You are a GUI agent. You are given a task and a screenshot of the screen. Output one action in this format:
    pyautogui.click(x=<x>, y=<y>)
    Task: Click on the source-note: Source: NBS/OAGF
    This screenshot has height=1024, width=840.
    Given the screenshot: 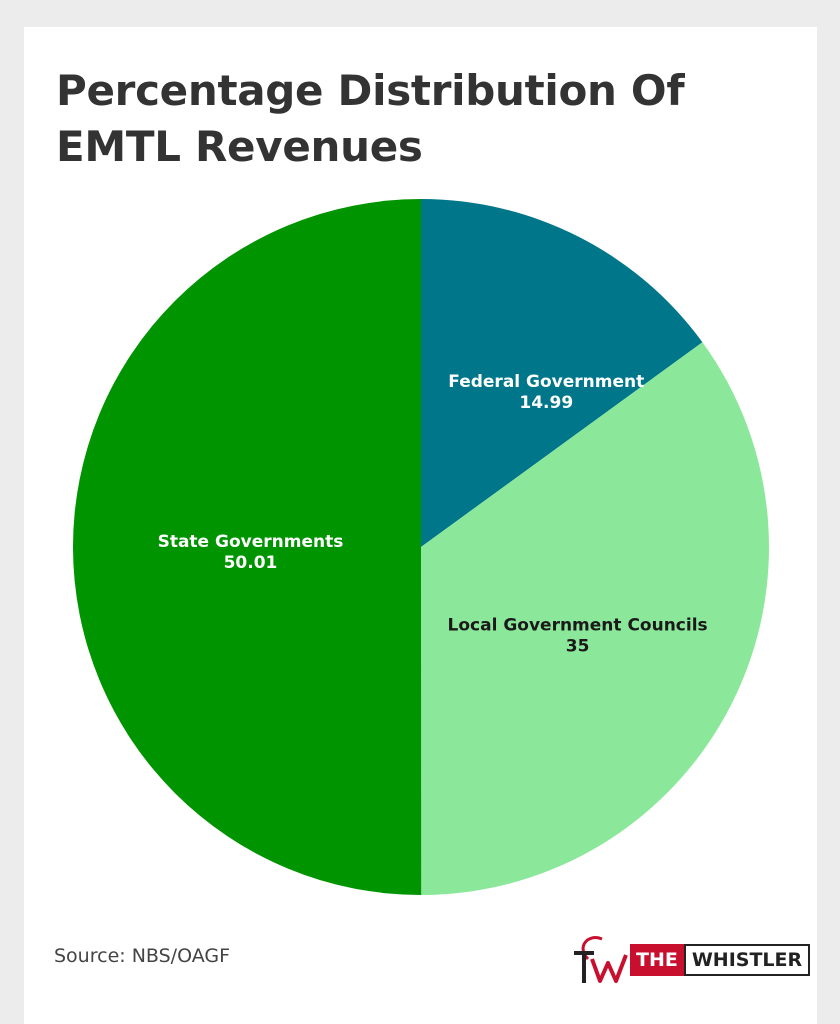 What is the action you would take?
    pyautogui.click(x=142, y=956)
    